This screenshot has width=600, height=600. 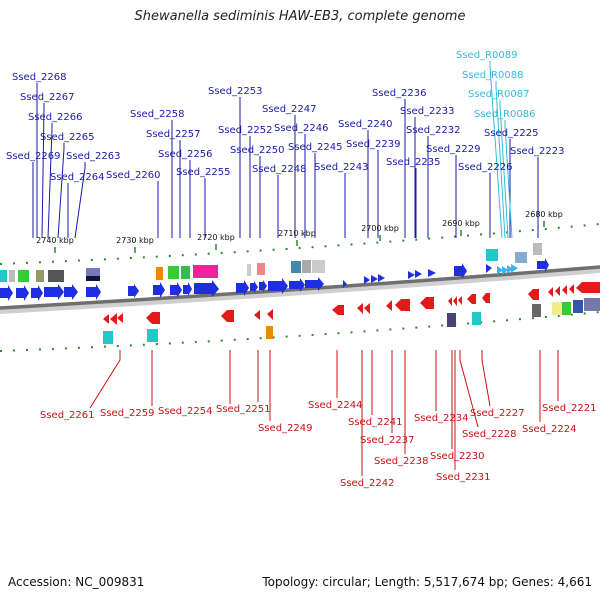 What do you see at coordinates (427, 111) in the screenshot?
I see `top_labels-label: Ssed_2233` at bounding box center [427, 111].